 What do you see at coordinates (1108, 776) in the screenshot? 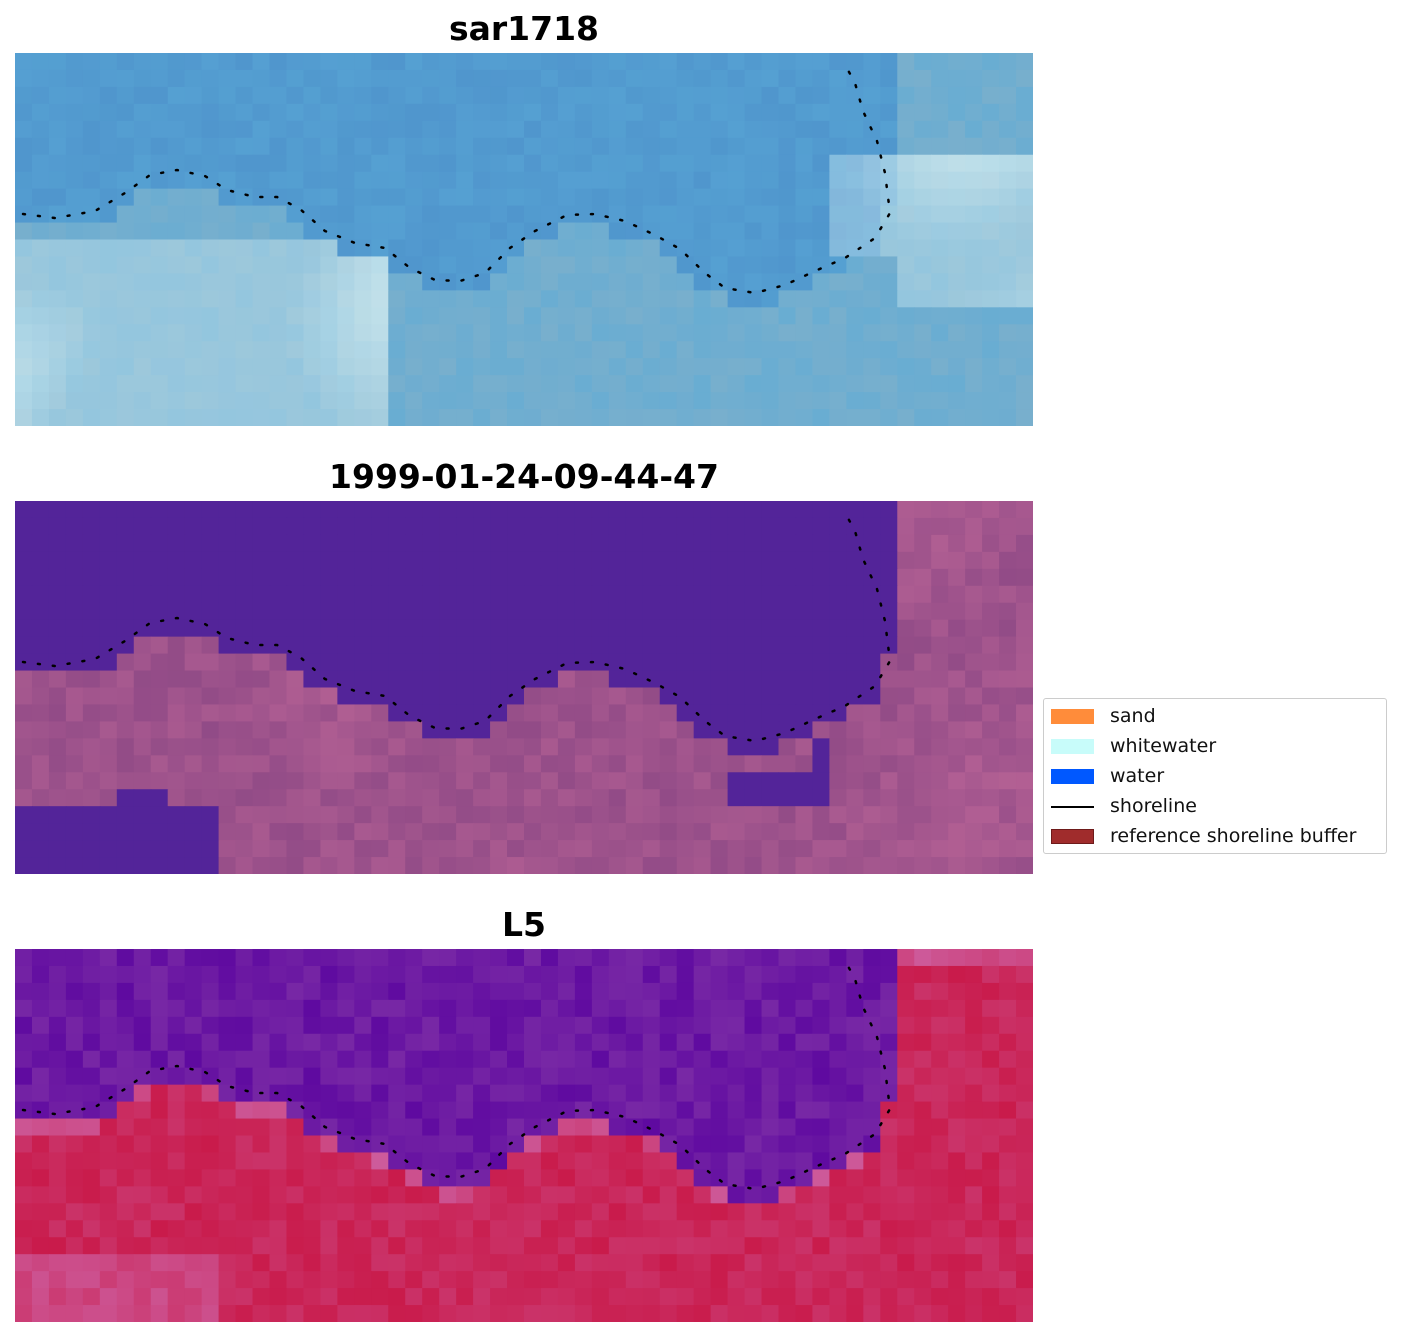
I see `legend-item-water: water` at bounding box center [1108, 776].